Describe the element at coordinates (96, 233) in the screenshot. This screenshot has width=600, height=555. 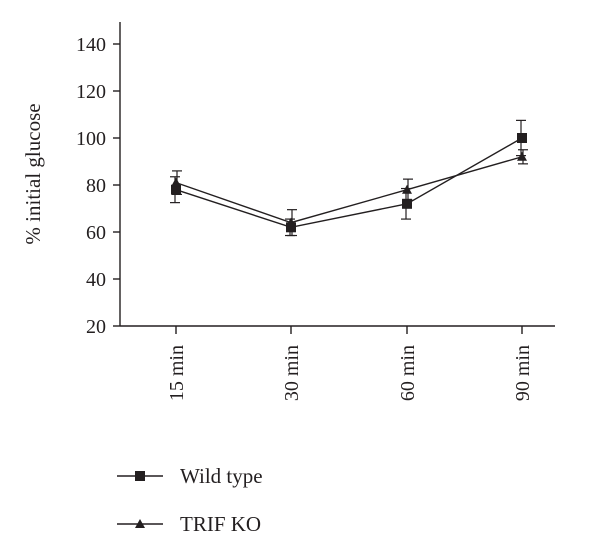
I see `y-tick-label: 60` at that location.